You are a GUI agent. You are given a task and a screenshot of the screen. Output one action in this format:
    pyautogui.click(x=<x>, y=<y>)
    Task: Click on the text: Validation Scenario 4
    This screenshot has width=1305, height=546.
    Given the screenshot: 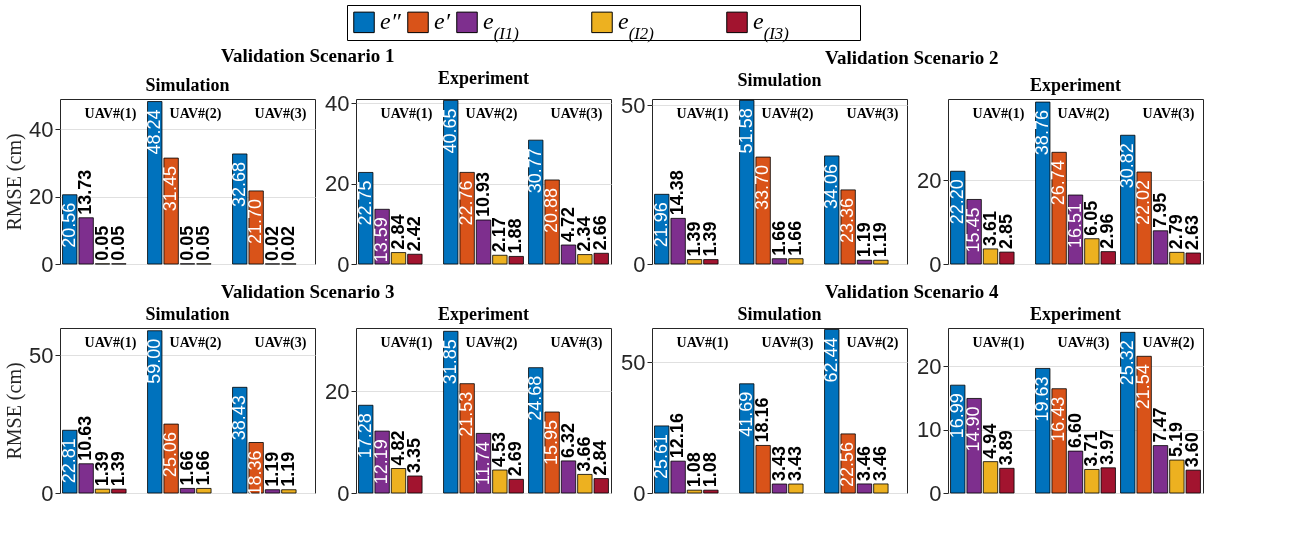 What is the action you would take?
    pyautogui.click(x=912, y=291)
    